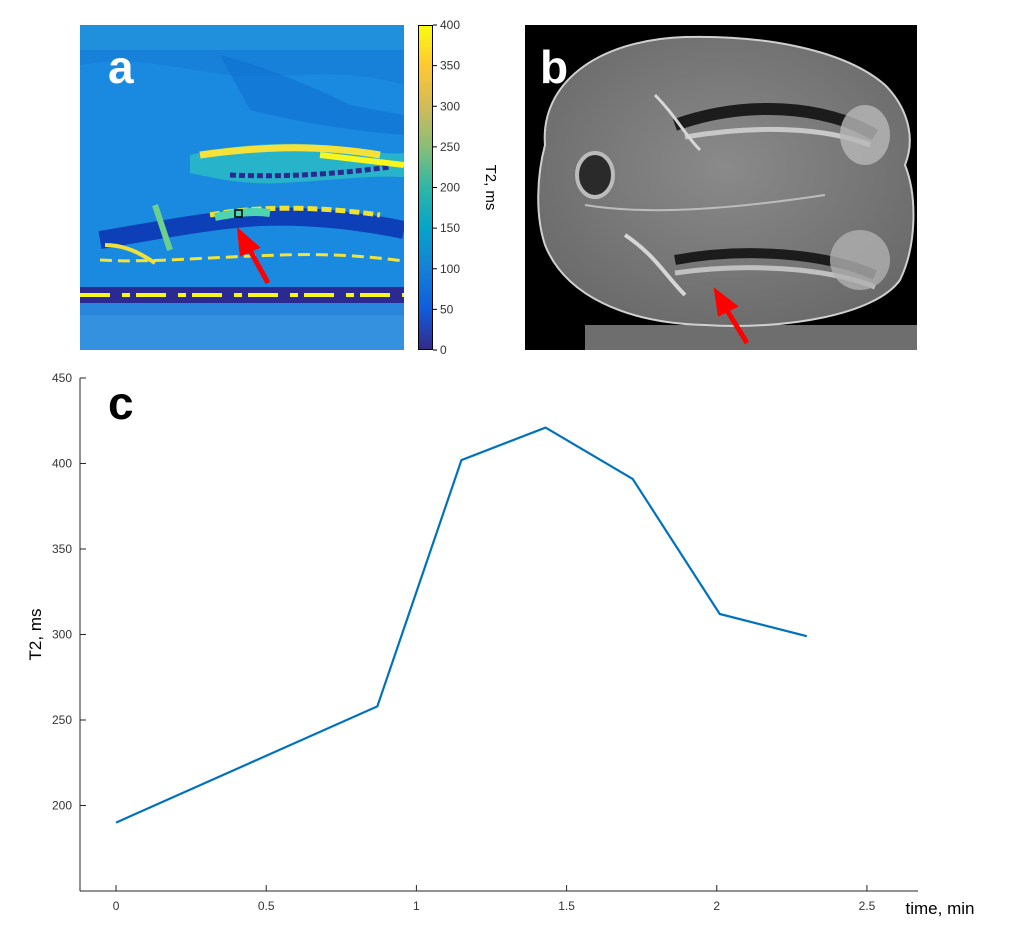 The height and width of the screenshot is (930, 1024). Describe the element at coordinates (416, 906) in the screenshot. I see `x-tick-label: 1` at that location.